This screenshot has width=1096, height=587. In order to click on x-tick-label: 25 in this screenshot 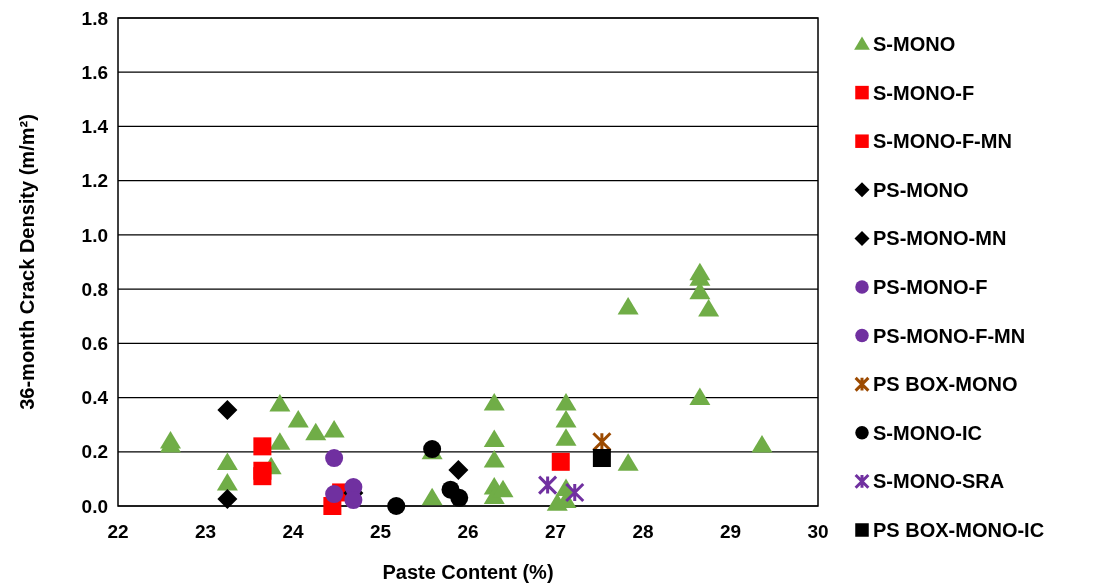, I will do `click(380, 531)`.